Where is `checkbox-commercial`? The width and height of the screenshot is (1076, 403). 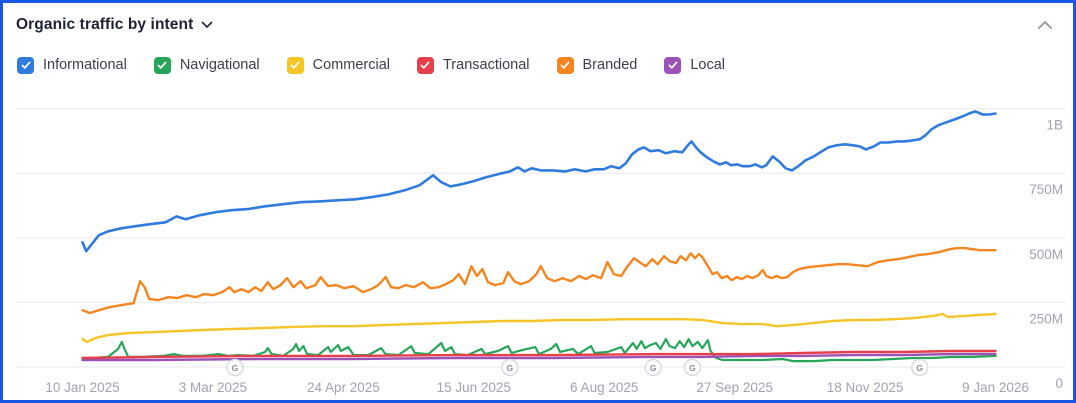 checkbox-commercial is located at coordinates (295, 65).